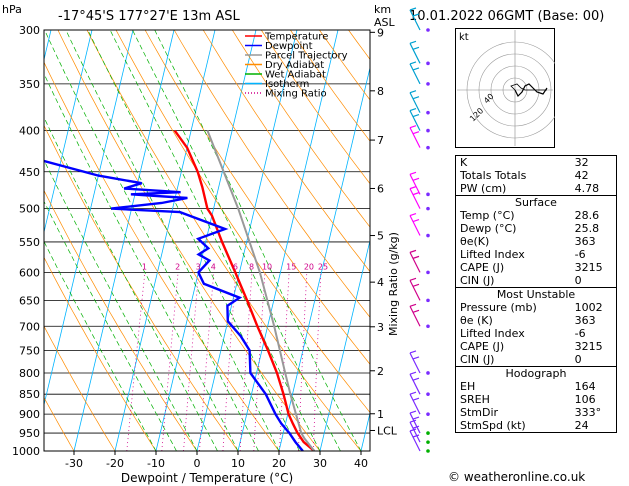 The height and width of the screenshot is (486, 629). Describe the element at coordinates (295, 75) in the screenshot. I see `legend-label: Wet Adiabat` at that location.